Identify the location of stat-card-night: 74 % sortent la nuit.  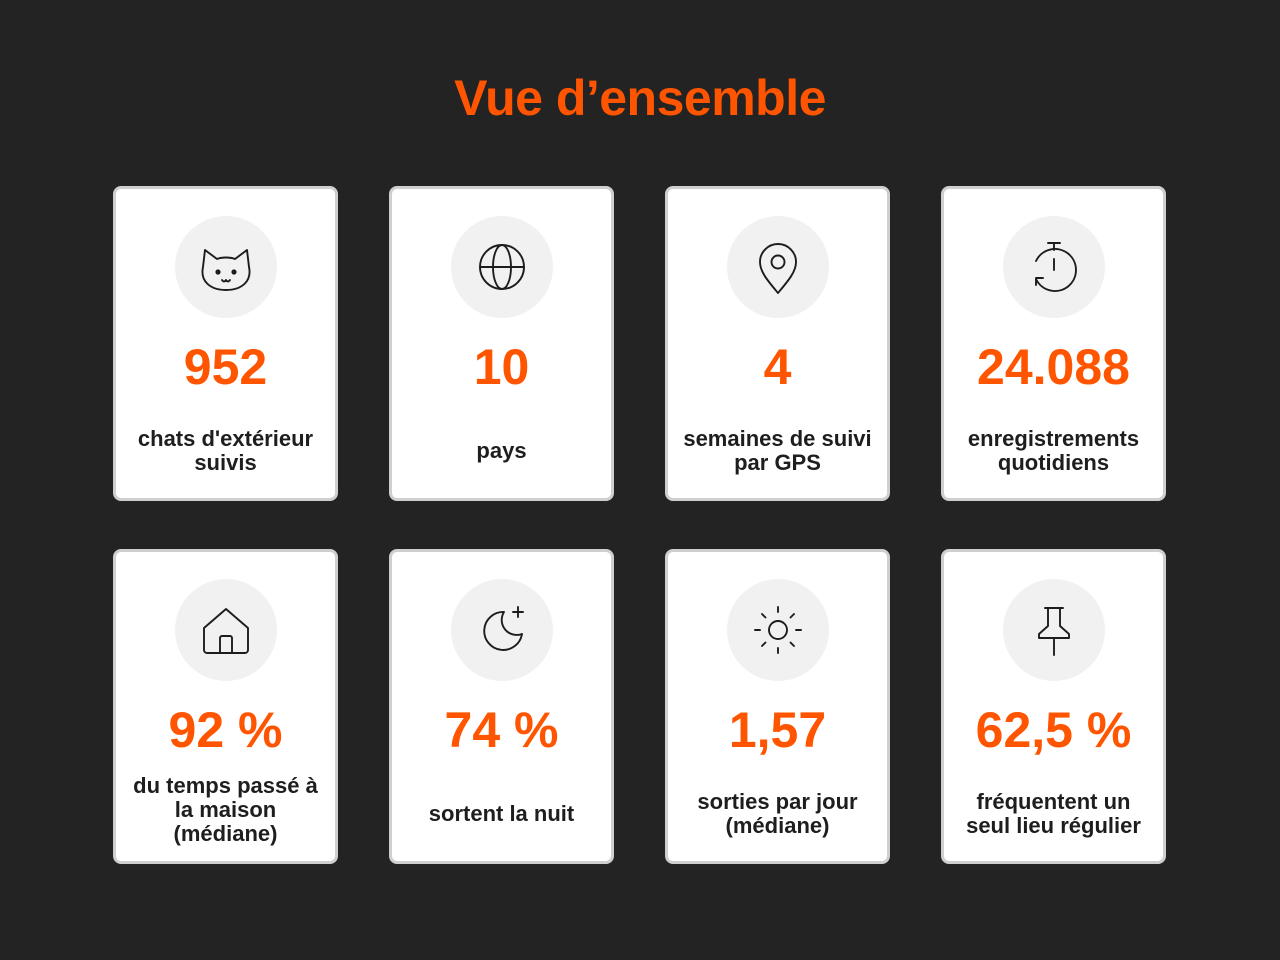
(501, 706).